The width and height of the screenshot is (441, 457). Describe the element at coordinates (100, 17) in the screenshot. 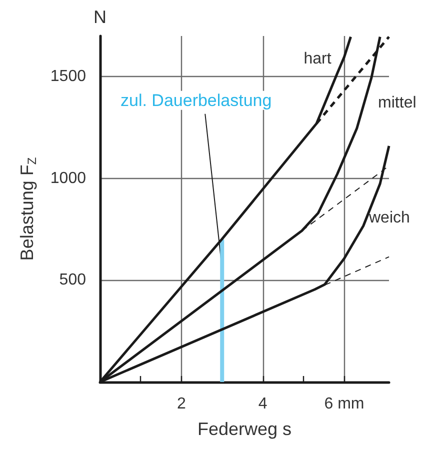

I see `text: N` at that location.